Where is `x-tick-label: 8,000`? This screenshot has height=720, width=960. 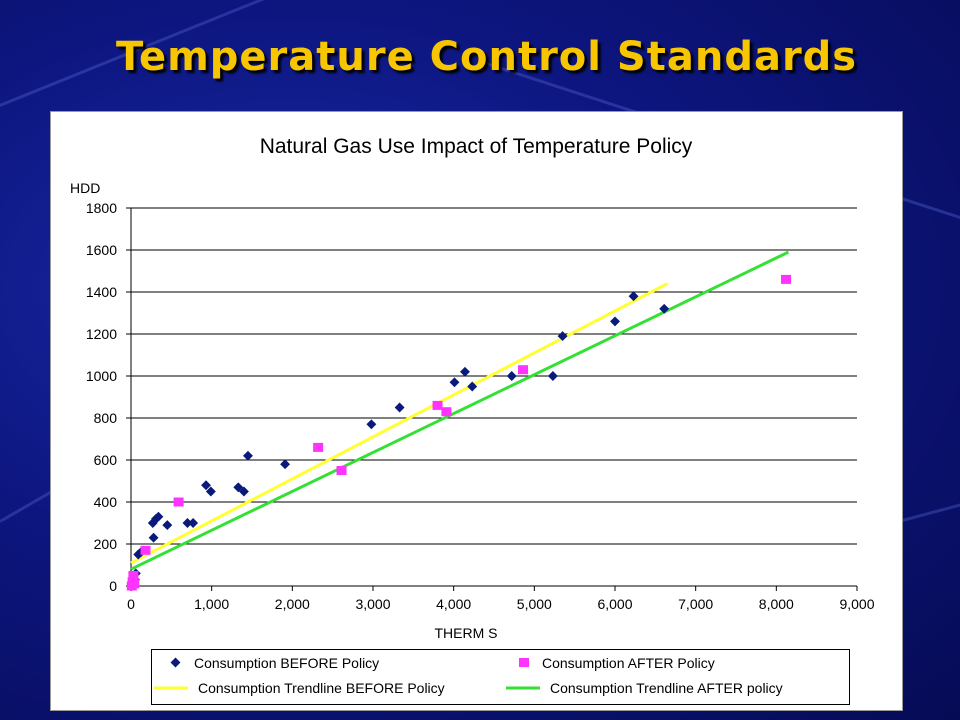
x-tick-label: 8,000 is located at coordinates (776, 604).